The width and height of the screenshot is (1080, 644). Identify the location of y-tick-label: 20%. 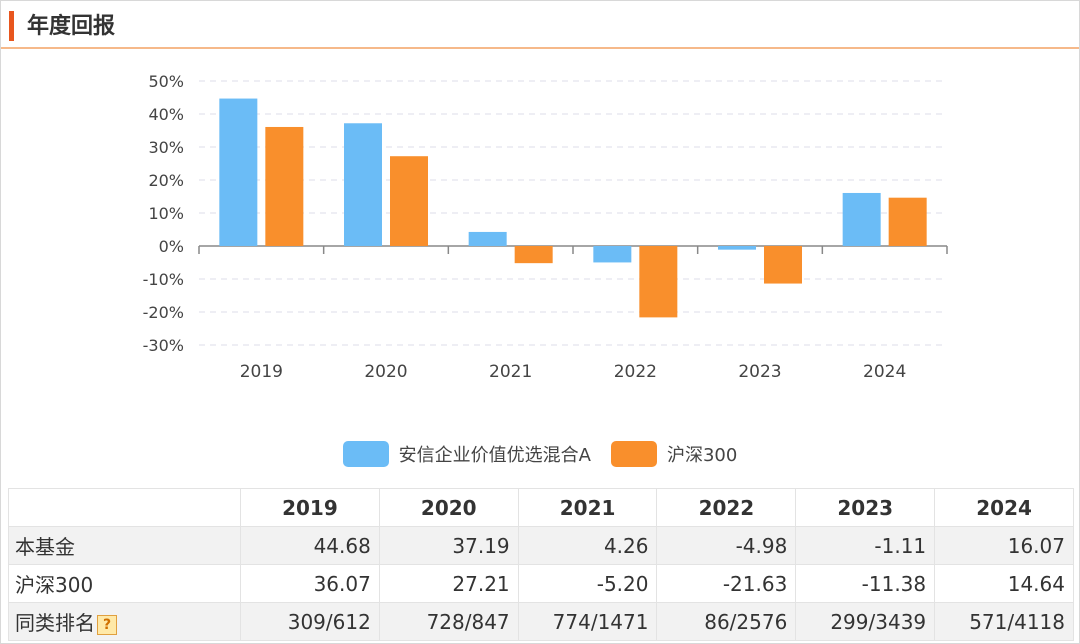
(166, 180).